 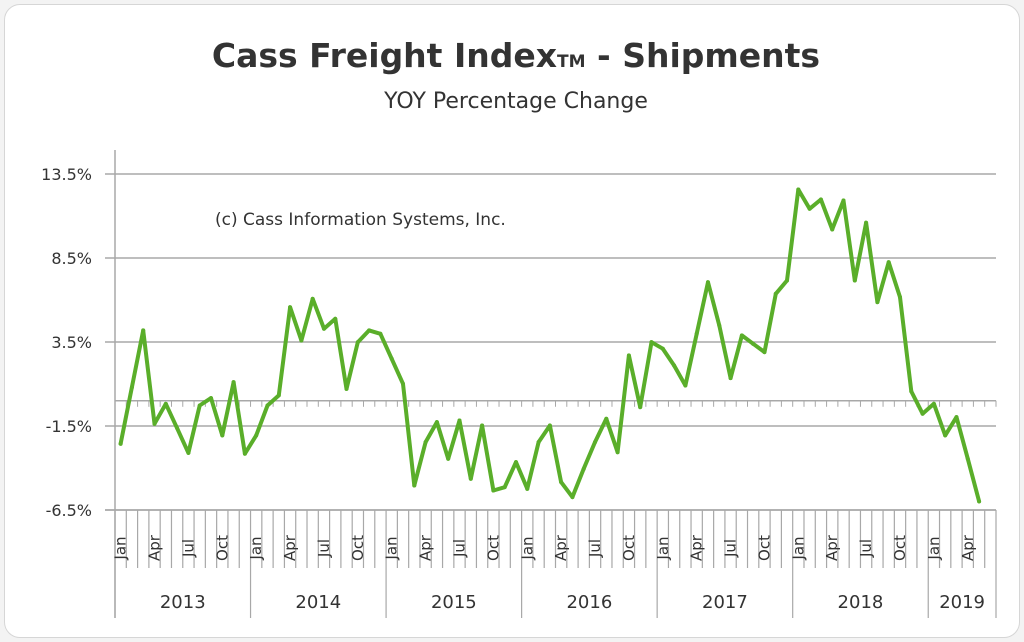 What do you see at coordinates (861, 602) in the screenshot?
I see `x-year-label: 2018` at bounding box center [861, 602].